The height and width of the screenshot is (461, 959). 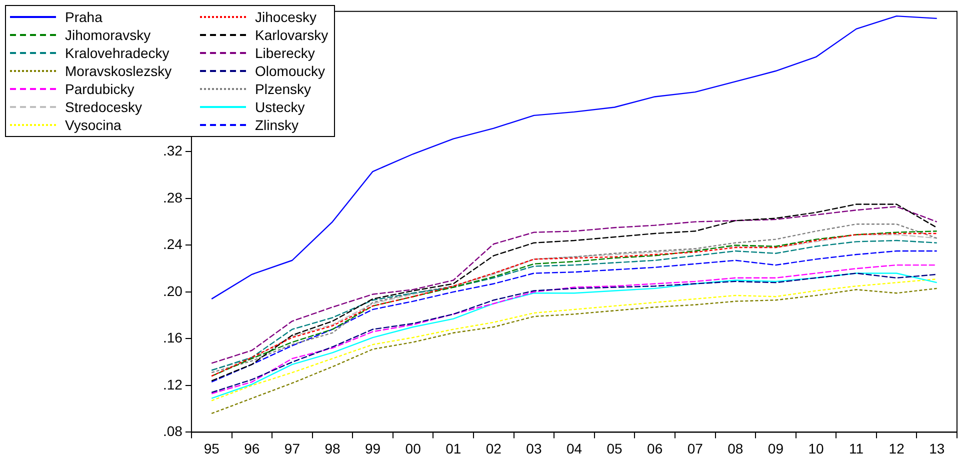 I want to click on legend-label: Jihomoravsky, so click(x=108, y=35).